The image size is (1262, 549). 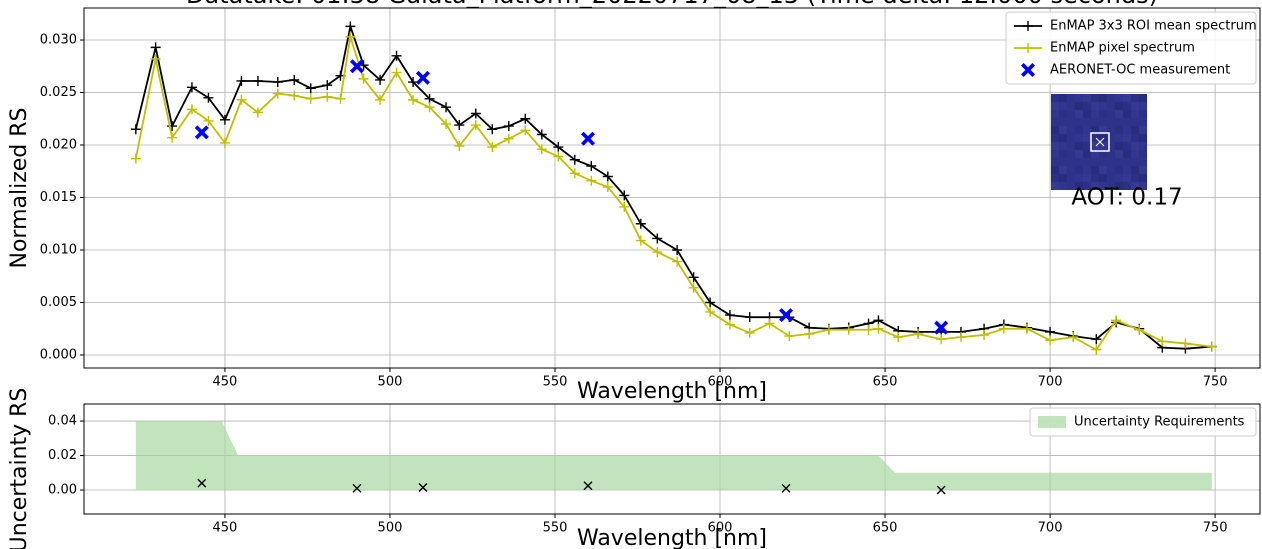 What do you see at coordinates (62, 421) in the screenshot?
I see `y-tick-label: 0.04` at bounding box center [62, 421].